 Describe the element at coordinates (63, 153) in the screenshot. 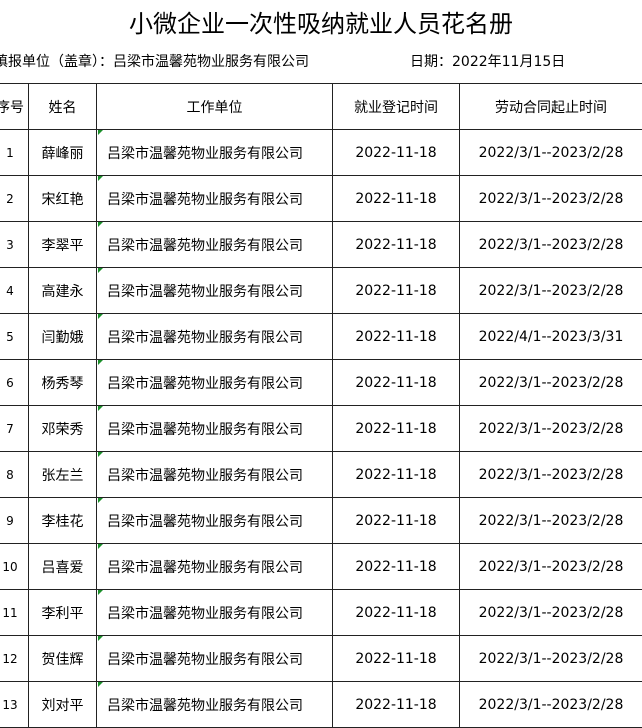

I see `name-cell: 薛峰丽` at that location.